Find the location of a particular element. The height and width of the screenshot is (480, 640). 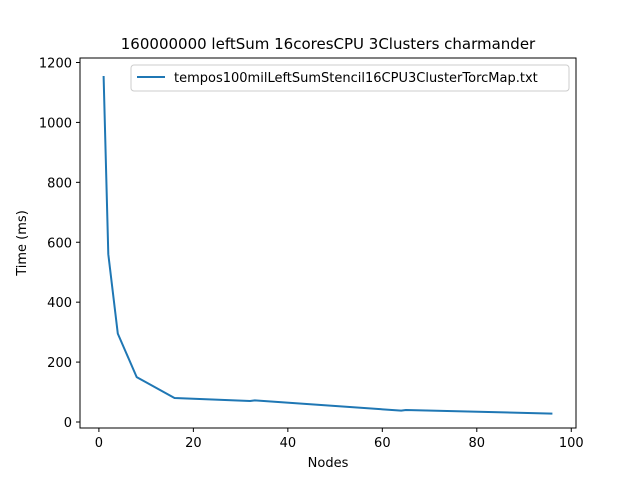

x-tick-label: 60 is located at coordinates (382, 443).